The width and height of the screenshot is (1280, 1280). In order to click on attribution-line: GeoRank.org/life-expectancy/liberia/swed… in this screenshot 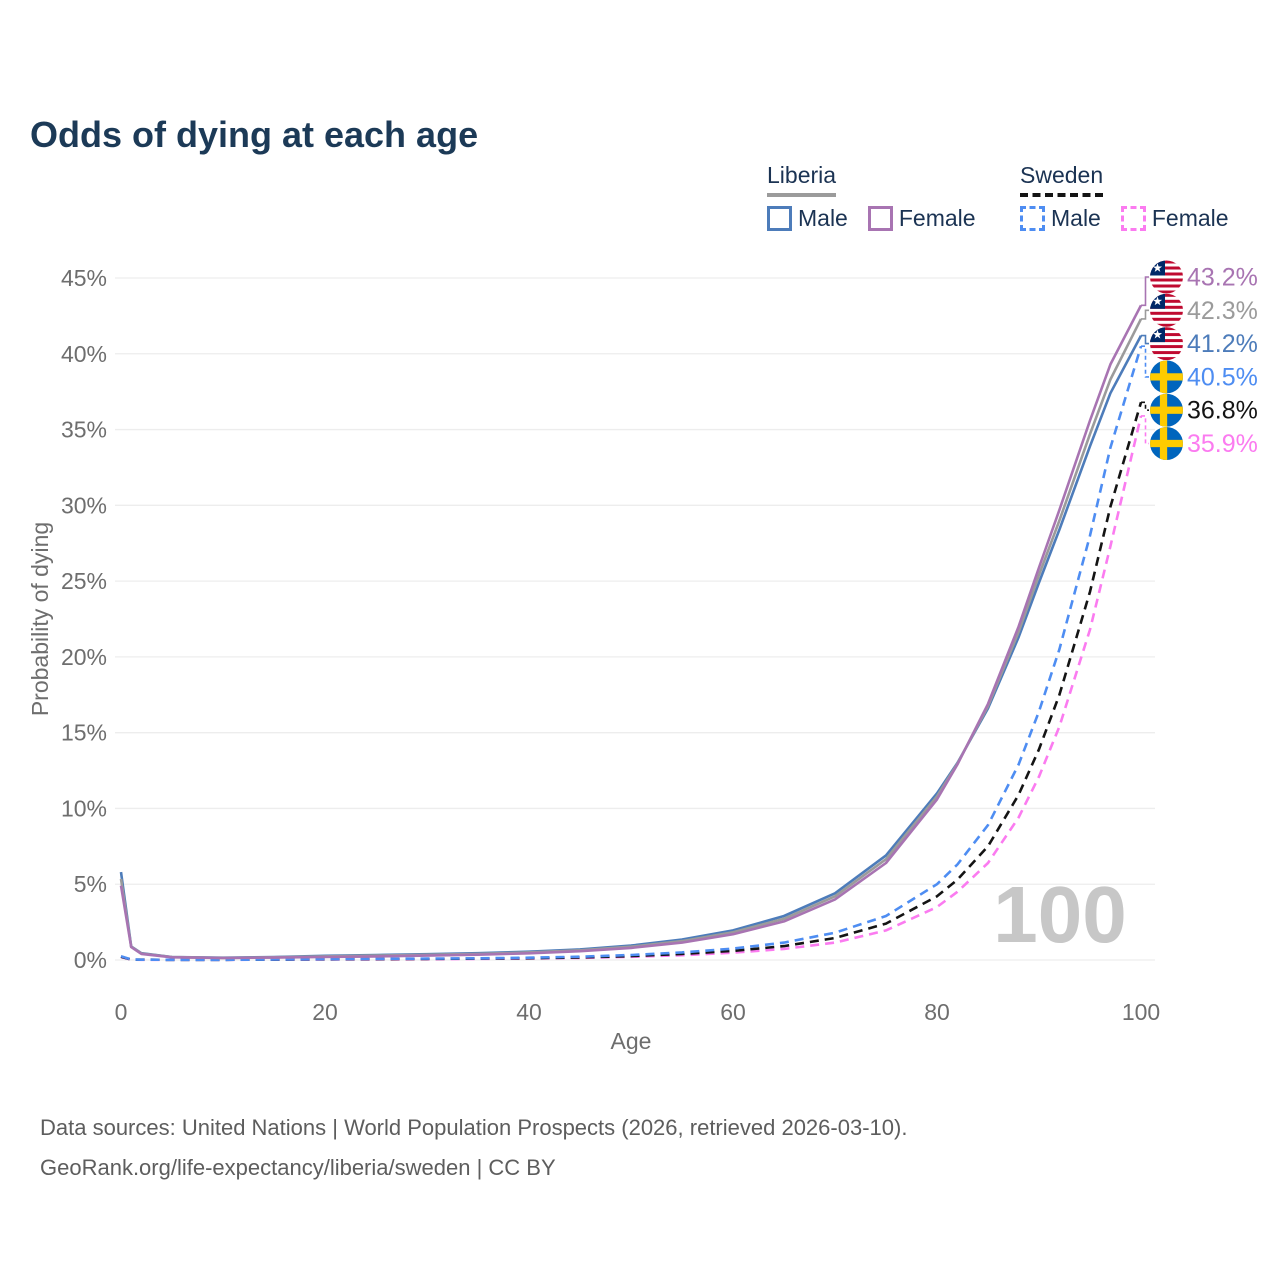, I will do `click(298, 1167)`.